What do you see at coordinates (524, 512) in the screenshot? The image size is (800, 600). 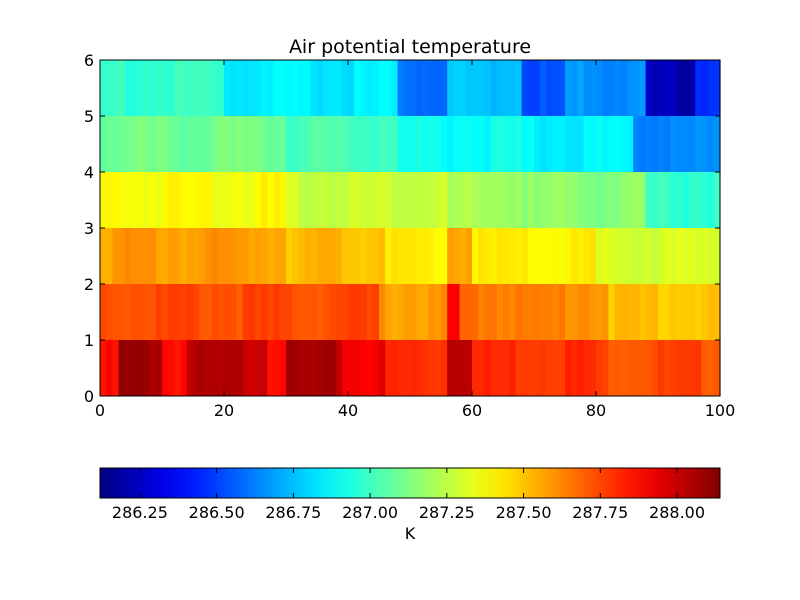 I see `colorbar-tick-label: 287.50` at bounding box center [524, 512].